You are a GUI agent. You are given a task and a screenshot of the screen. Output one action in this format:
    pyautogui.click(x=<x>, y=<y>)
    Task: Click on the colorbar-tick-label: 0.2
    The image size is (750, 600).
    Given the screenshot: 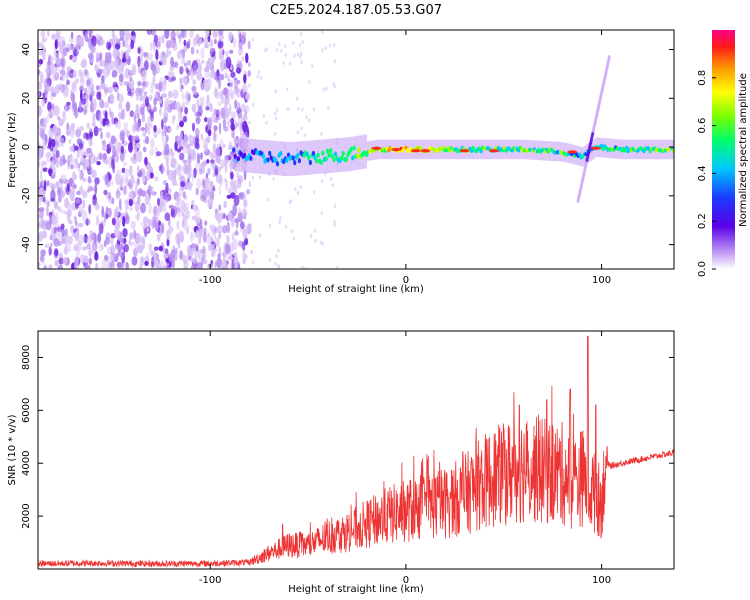 What is the action you would take?
    pyautogui.click(x=702, y=221)
    